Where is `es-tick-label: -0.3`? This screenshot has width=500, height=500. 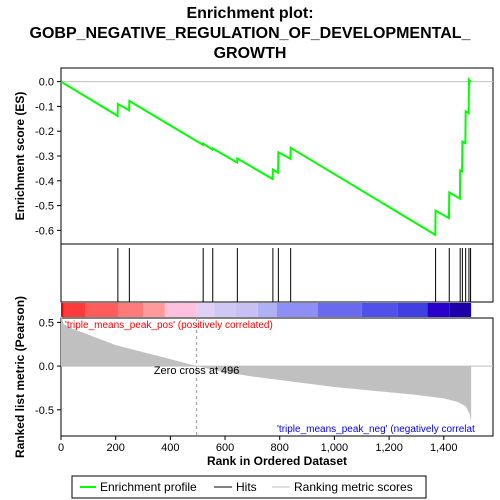 es-tick-label: -0.3 is located at coordinates (44, 157).